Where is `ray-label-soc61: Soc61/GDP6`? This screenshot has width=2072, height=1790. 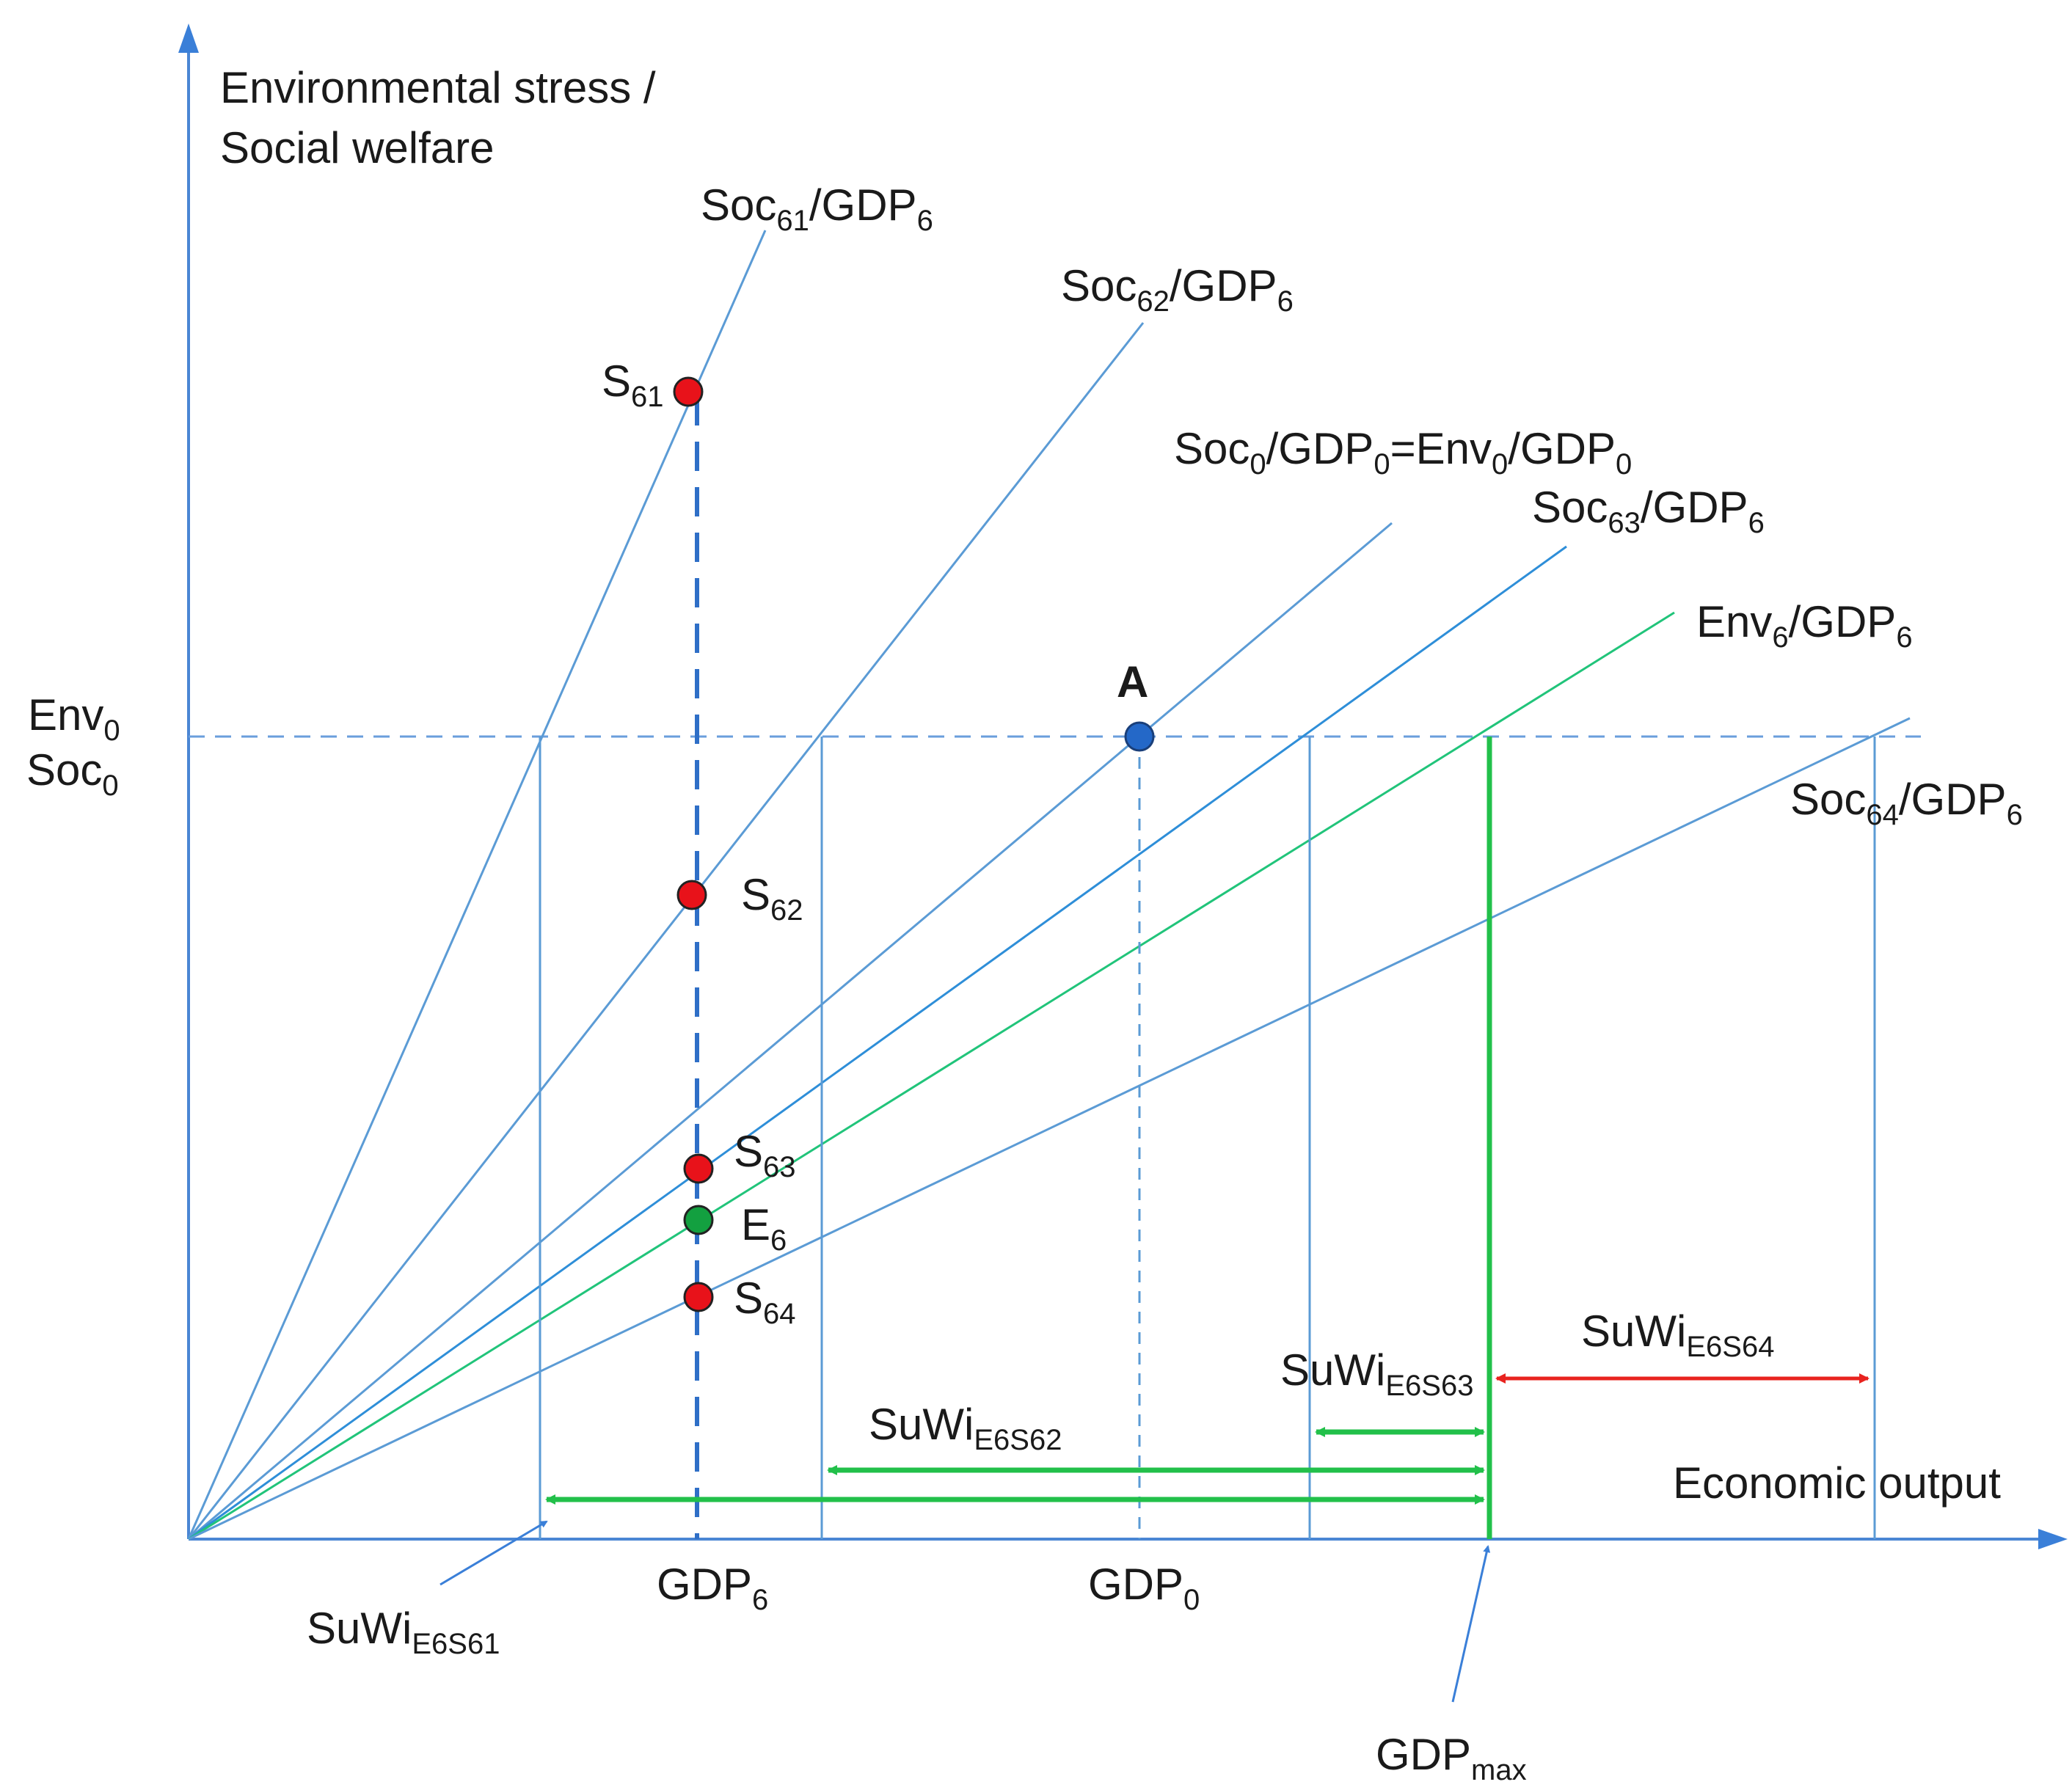 ray-label-soc61: Soc61/GDP6 is located at coordinates (817, 208).